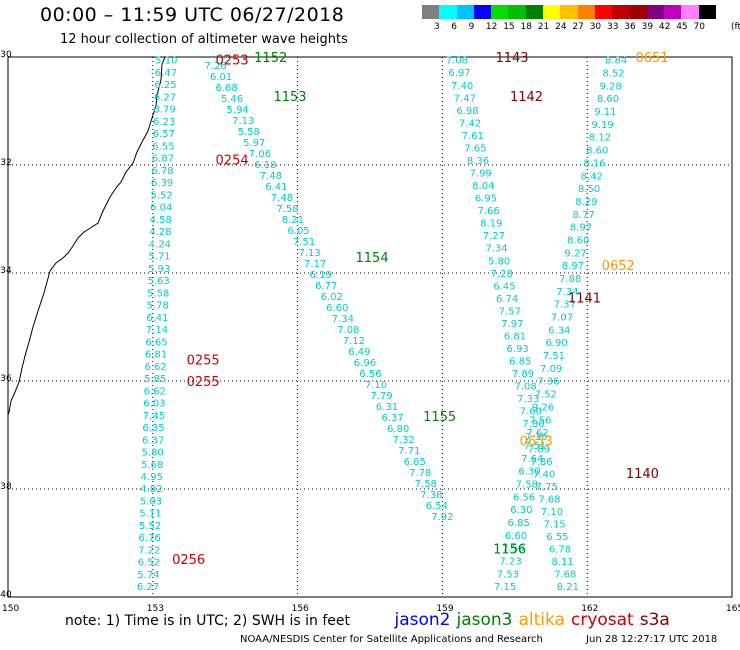  What do you see at coordinates (531, 412) in the screenshot?
I see `wave-height-value: 7.60` at bounding box center [531, 412].